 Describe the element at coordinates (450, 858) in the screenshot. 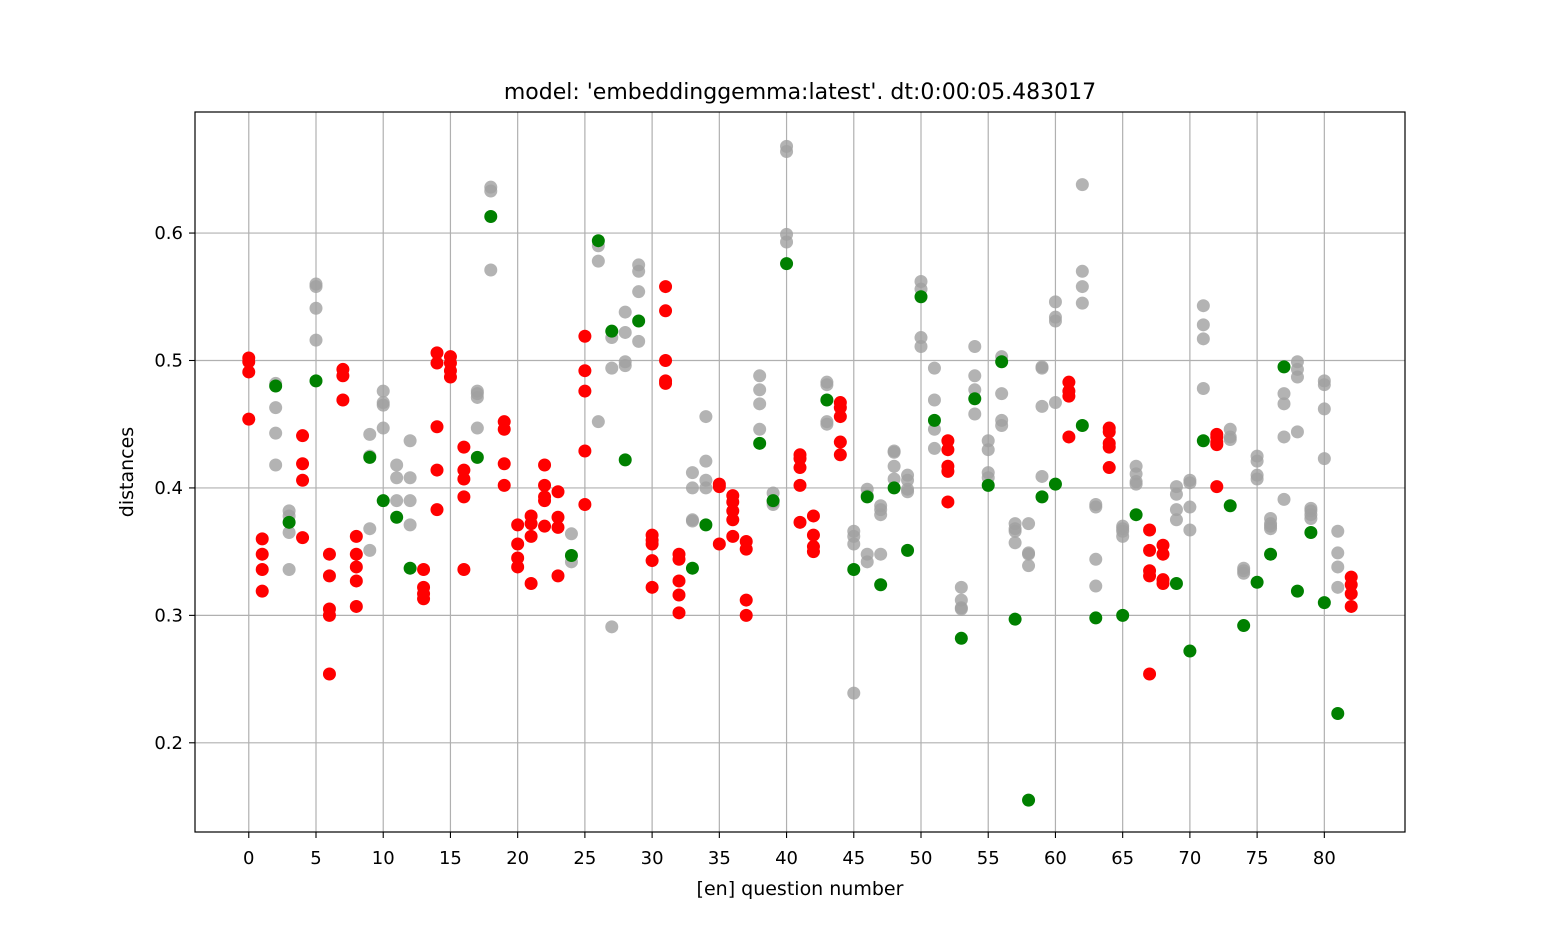

I see `x-tick-label: 15` at that location.